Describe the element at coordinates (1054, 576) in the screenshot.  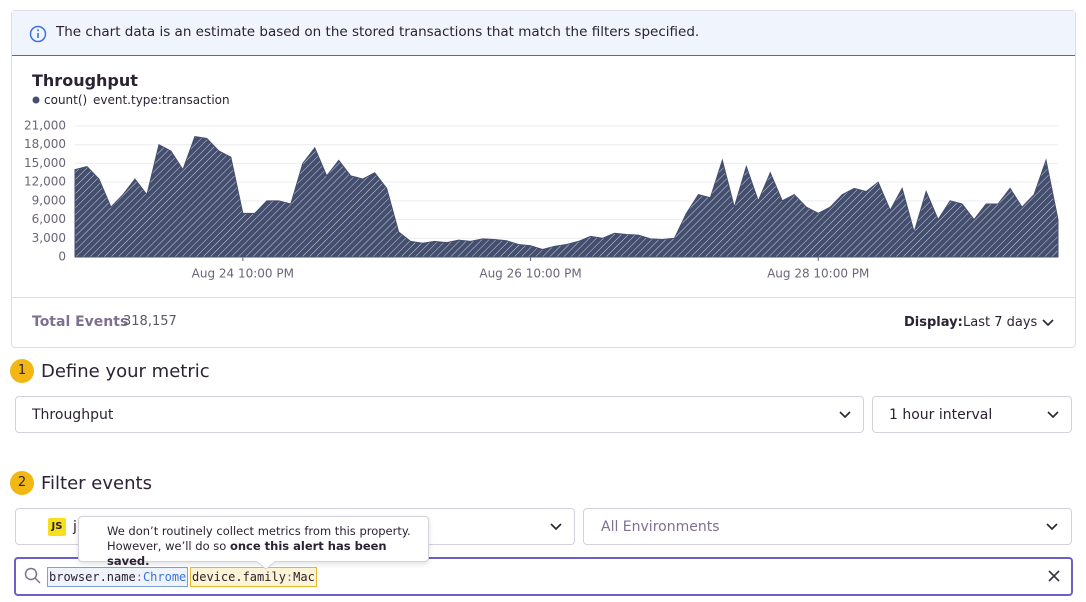
I see `clear-button` at that location.